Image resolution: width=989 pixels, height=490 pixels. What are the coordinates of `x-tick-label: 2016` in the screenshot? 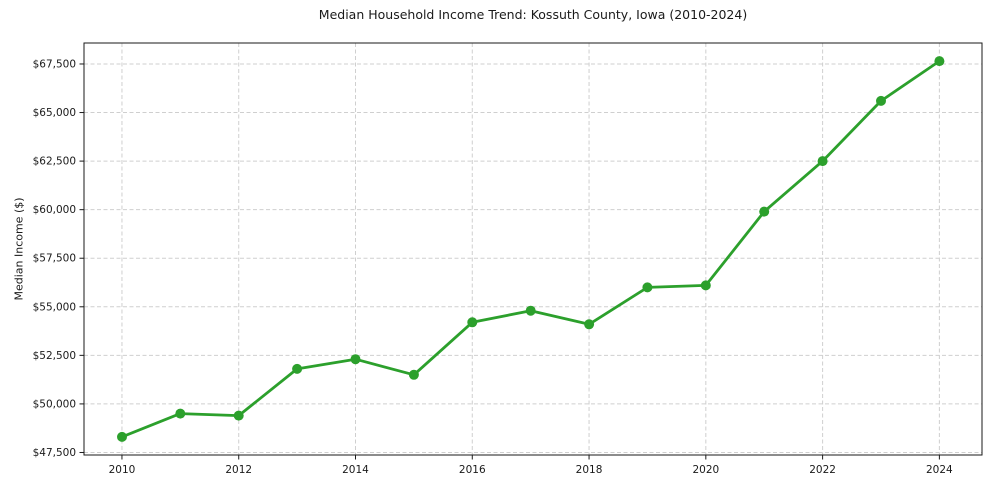 It's located at (472, 470).